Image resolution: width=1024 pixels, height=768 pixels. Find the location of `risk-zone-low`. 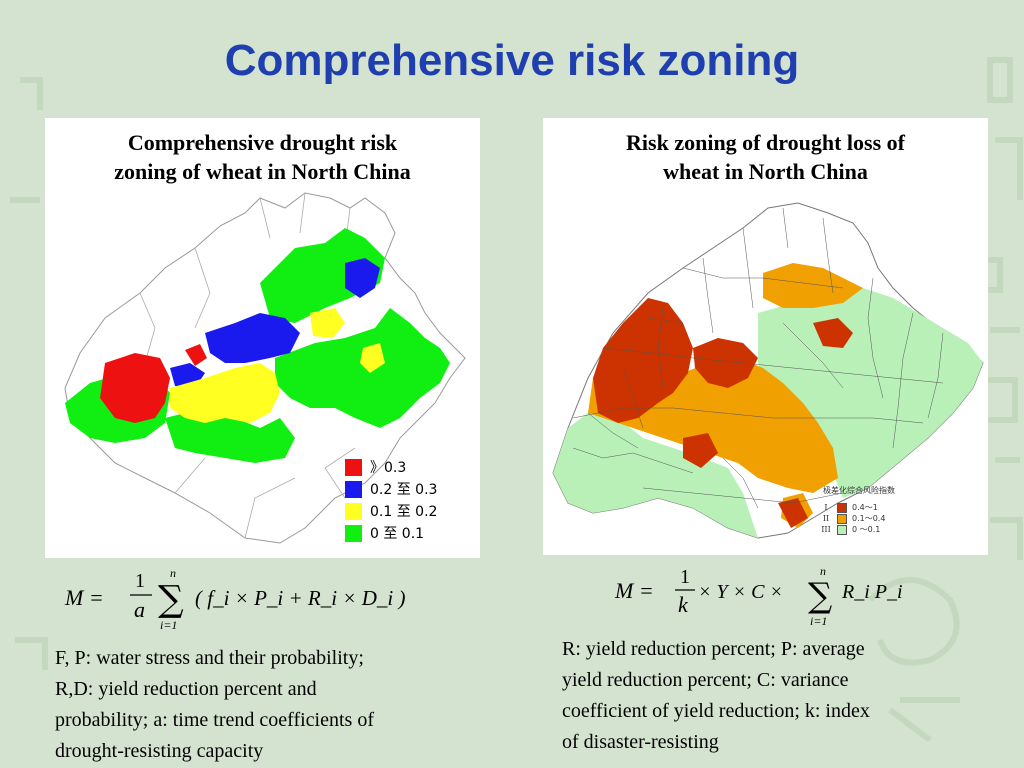

risk-zone-low is located at coordinates (257, 345).